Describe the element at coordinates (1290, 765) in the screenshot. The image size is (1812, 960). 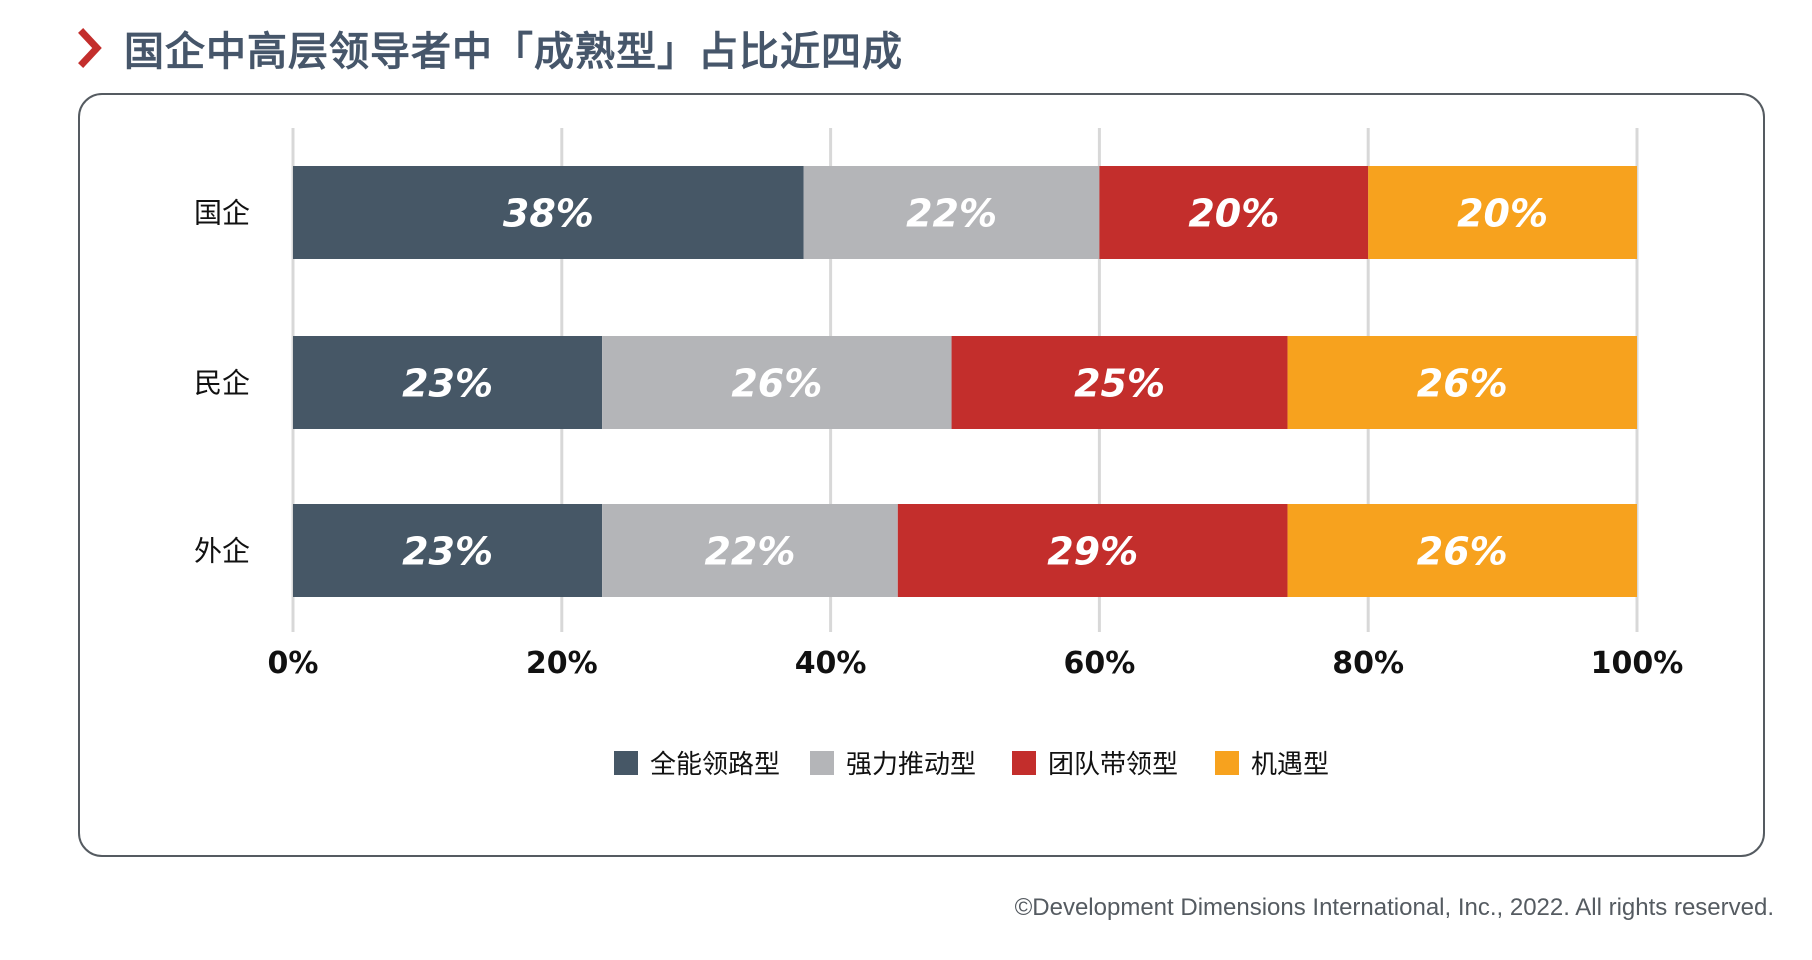
I see `legend-label: 机遇型` at that location.